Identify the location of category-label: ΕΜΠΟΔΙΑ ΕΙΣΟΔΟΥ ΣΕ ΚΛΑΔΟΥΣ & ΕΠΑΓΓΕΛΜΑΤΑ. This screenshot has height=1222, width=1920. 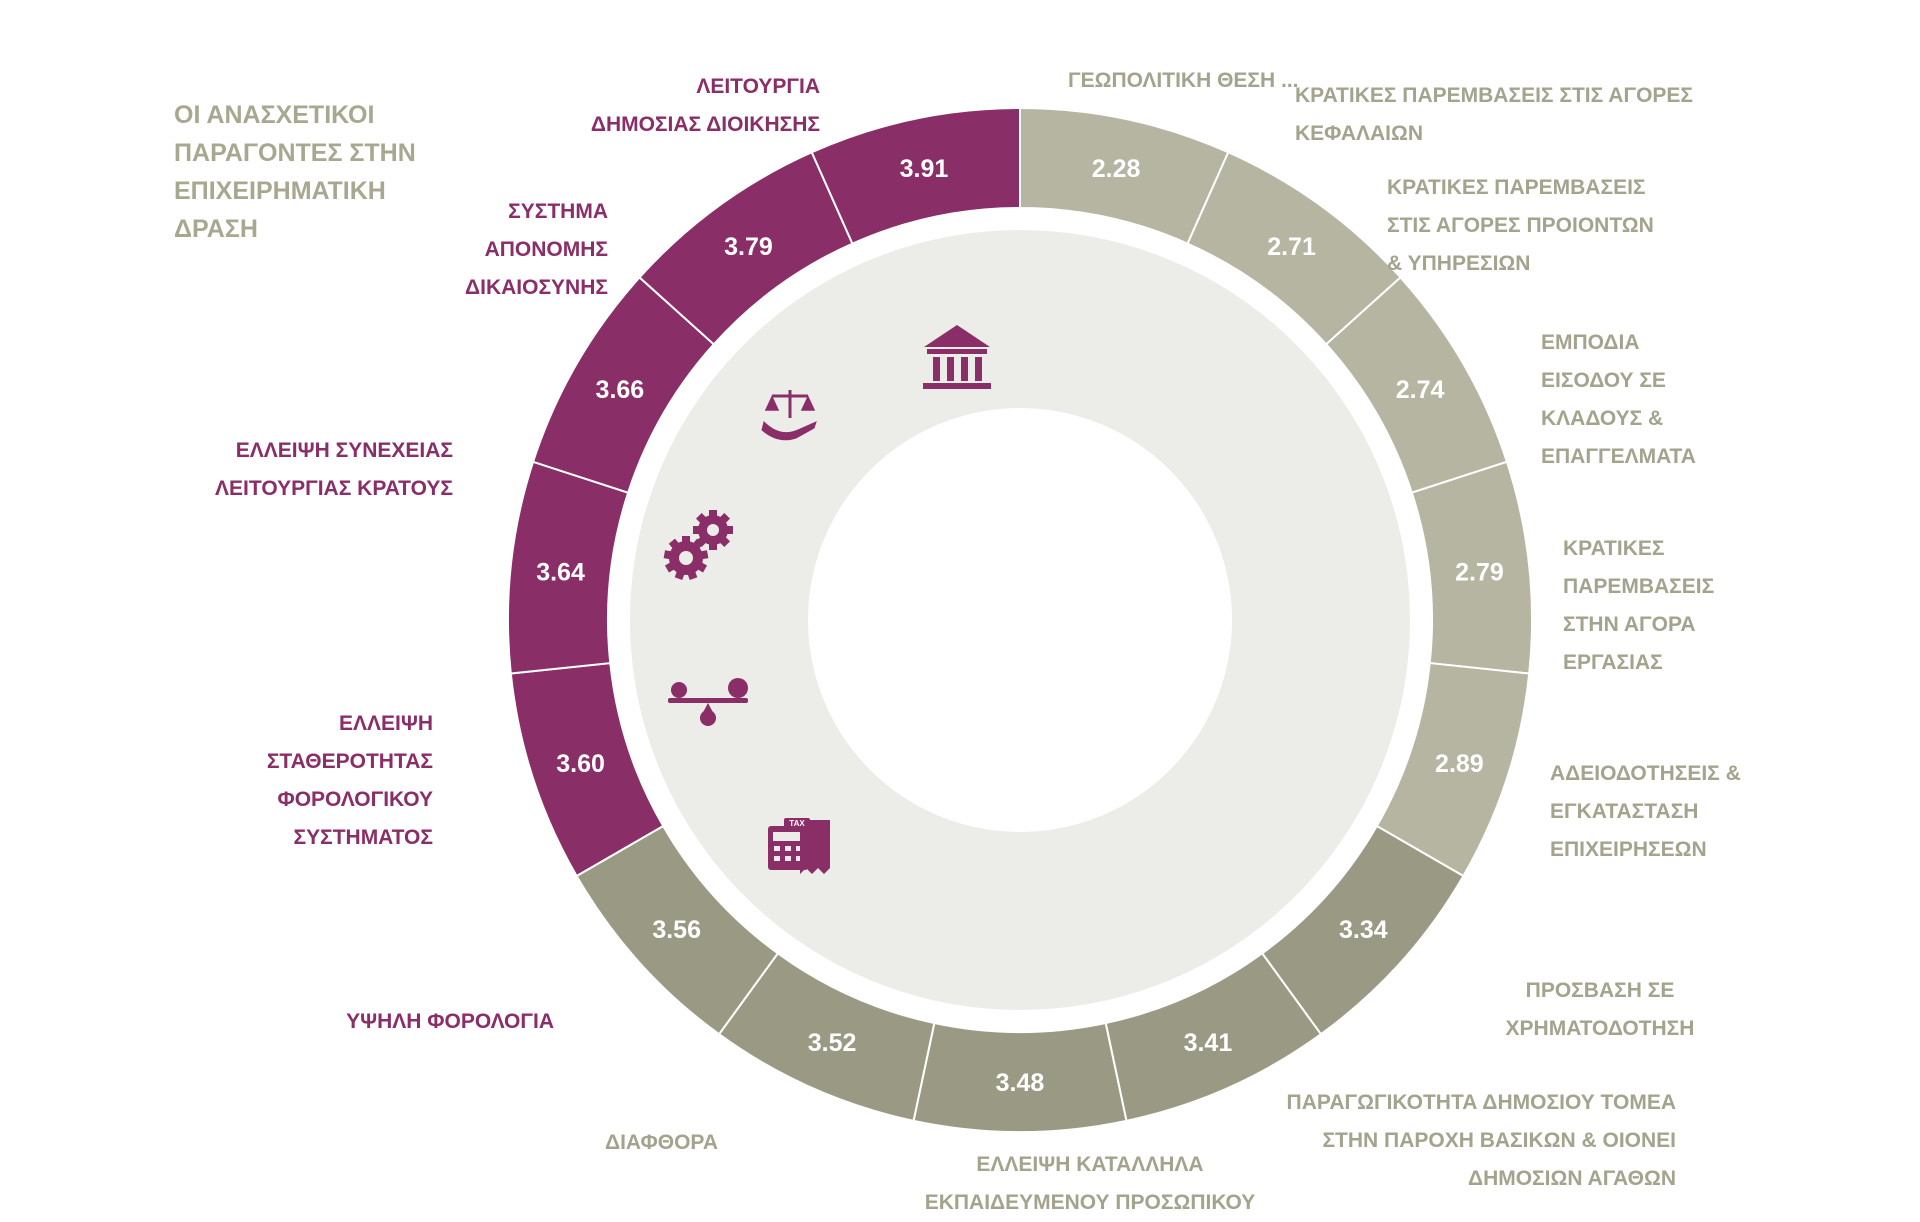
(1618, 399).